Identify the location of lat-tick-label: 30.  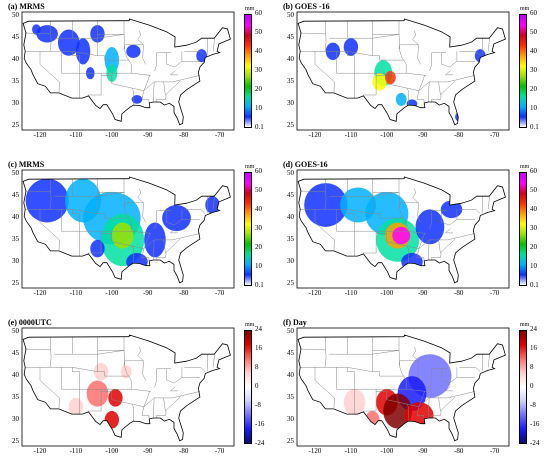
(15, 260).